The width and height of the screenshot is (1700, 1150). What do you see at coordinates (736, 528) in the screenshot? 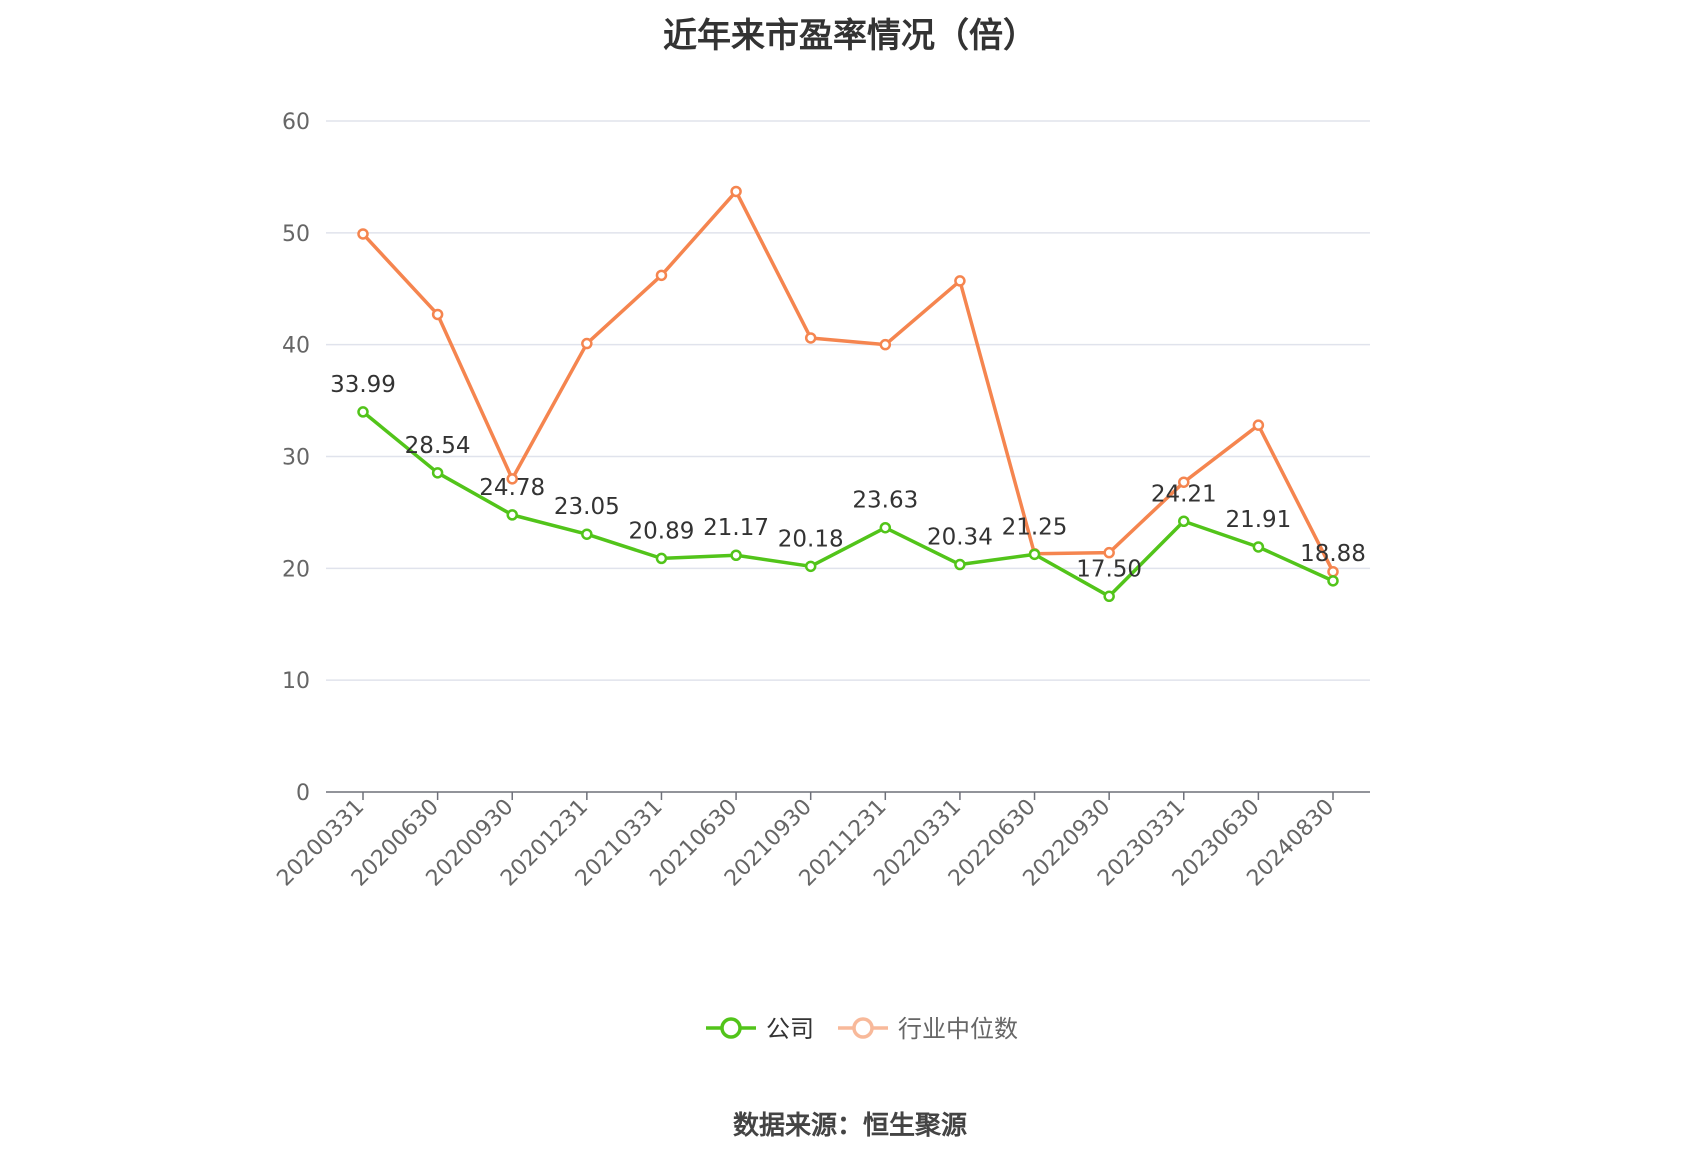
I see `data-label: 21.17` at bounding box center [736, 528].